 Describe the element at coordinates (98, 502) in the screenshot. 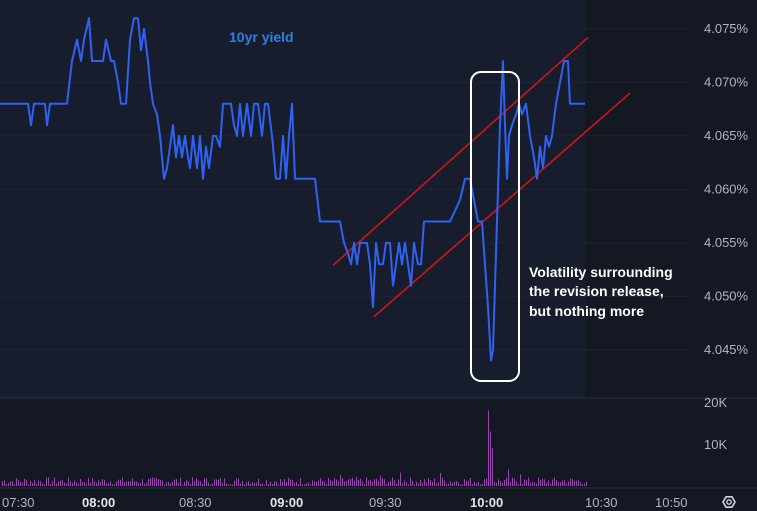

I see `x-tick-label: 08:00` at that location.